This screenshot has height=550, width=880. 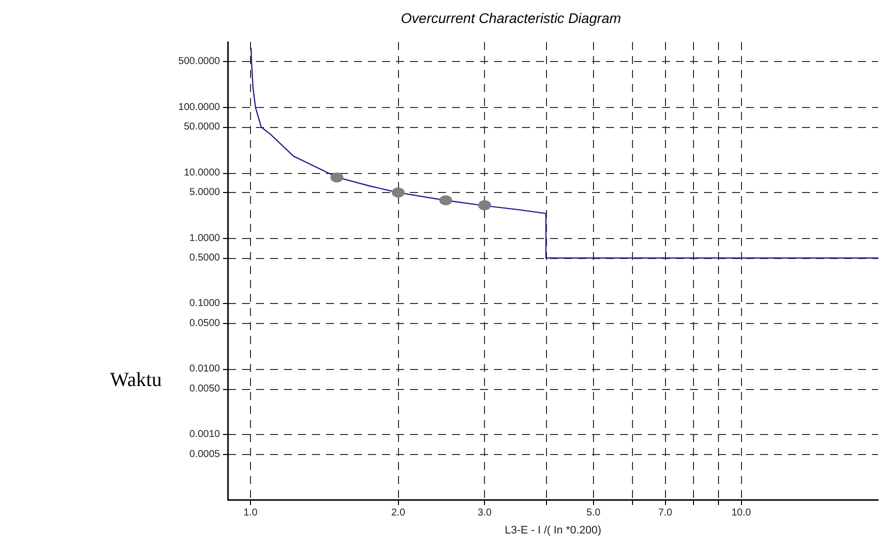 I want to click on y-tick-label: 5.0000, so click(x=204, y=192).